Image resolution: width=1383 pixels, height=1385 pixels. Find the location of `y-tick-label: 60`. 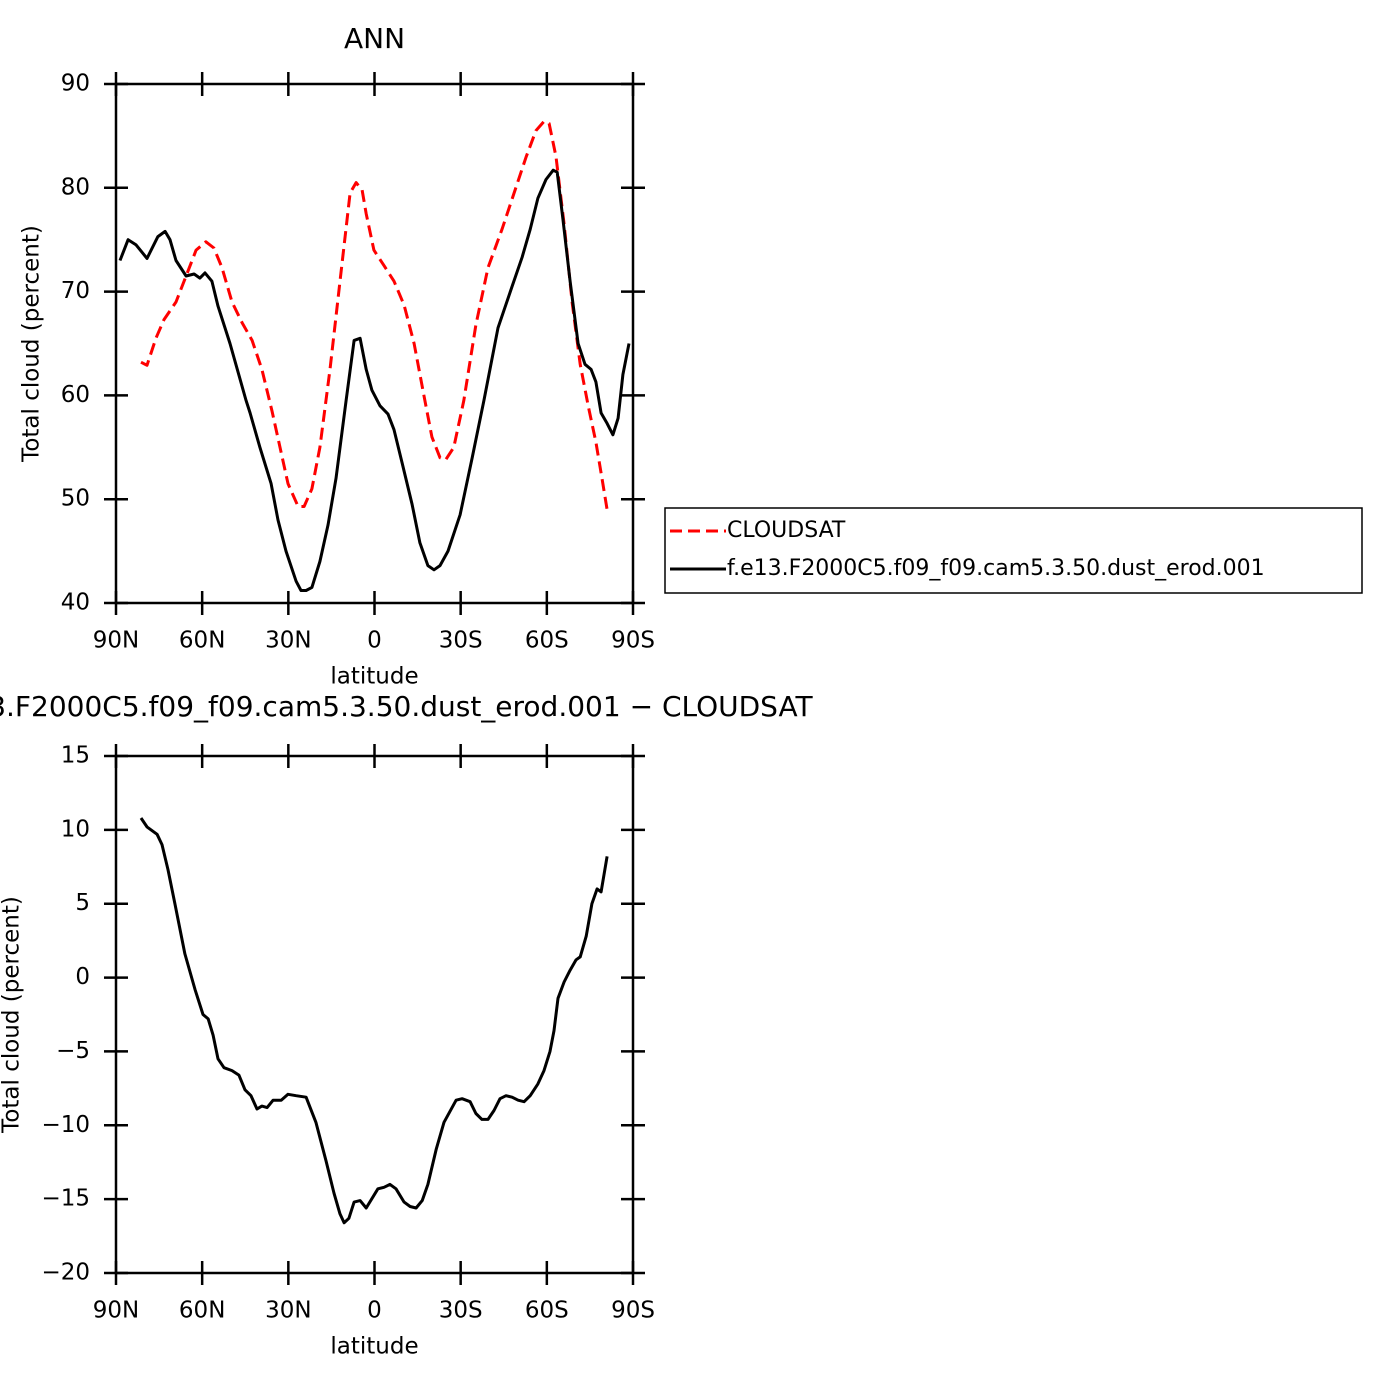

y-tick-label: 60 is located at coordinates (75, 395).